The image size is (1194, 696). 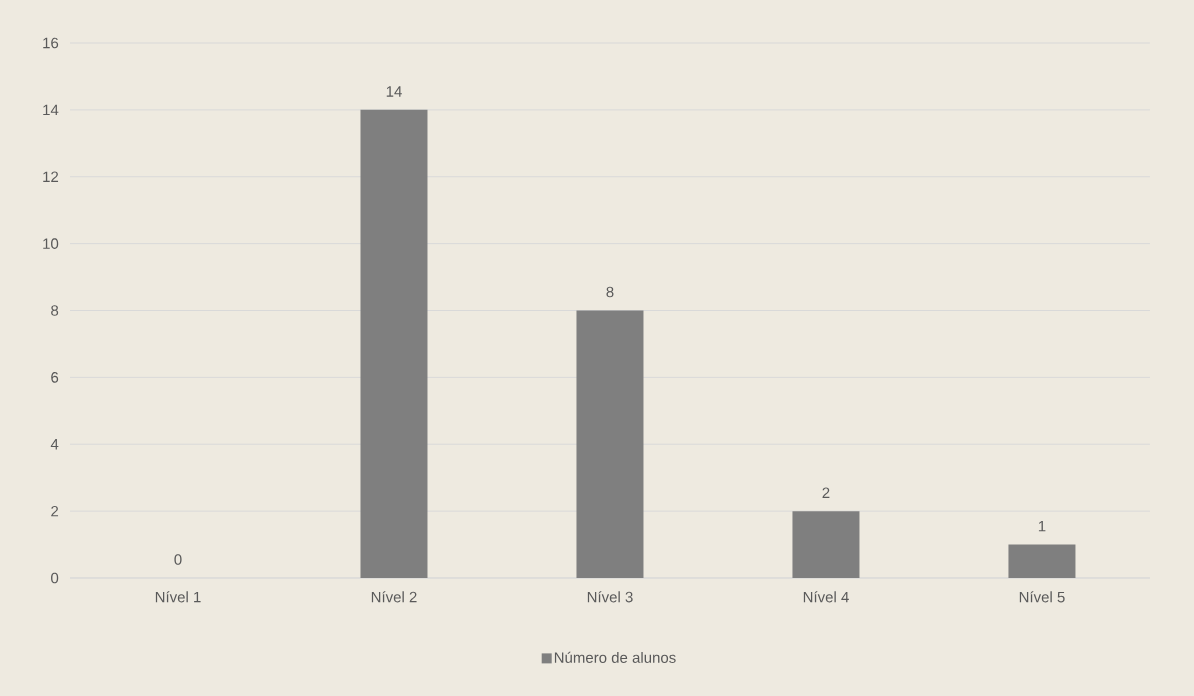 What do you see at coordinates (55, 310) in the screenshot?
I see `y-tick-label: 8` at bounding box center [55, 310].